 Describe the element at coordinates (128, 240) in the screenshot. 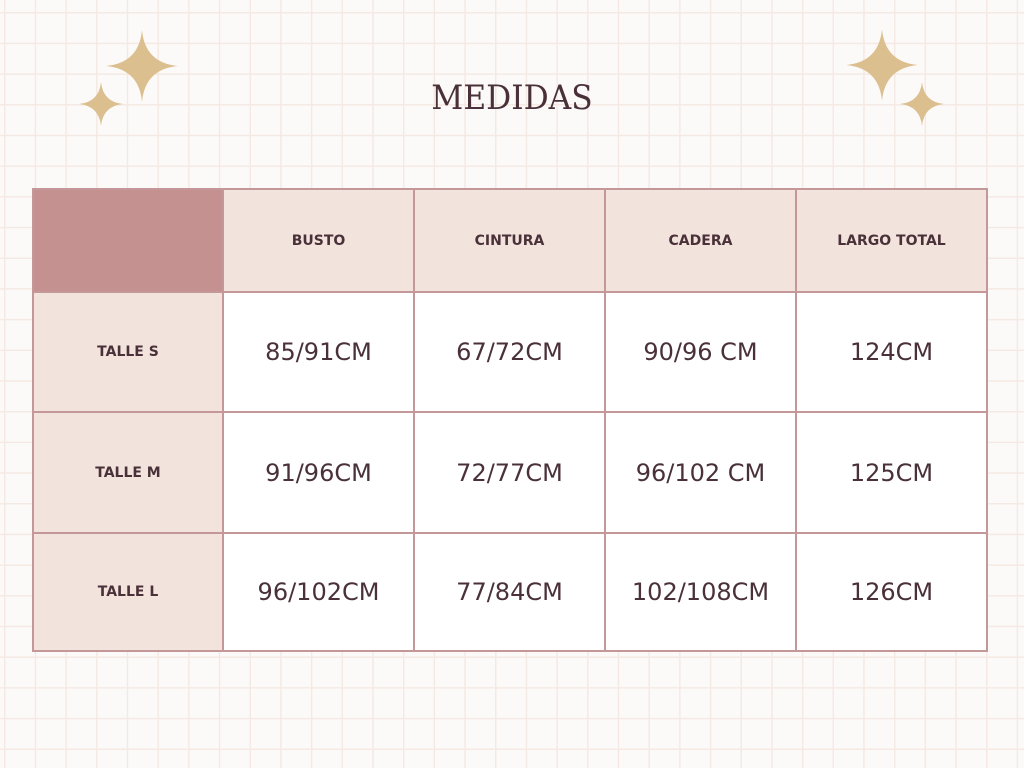

I see `corner-cell` at that location.